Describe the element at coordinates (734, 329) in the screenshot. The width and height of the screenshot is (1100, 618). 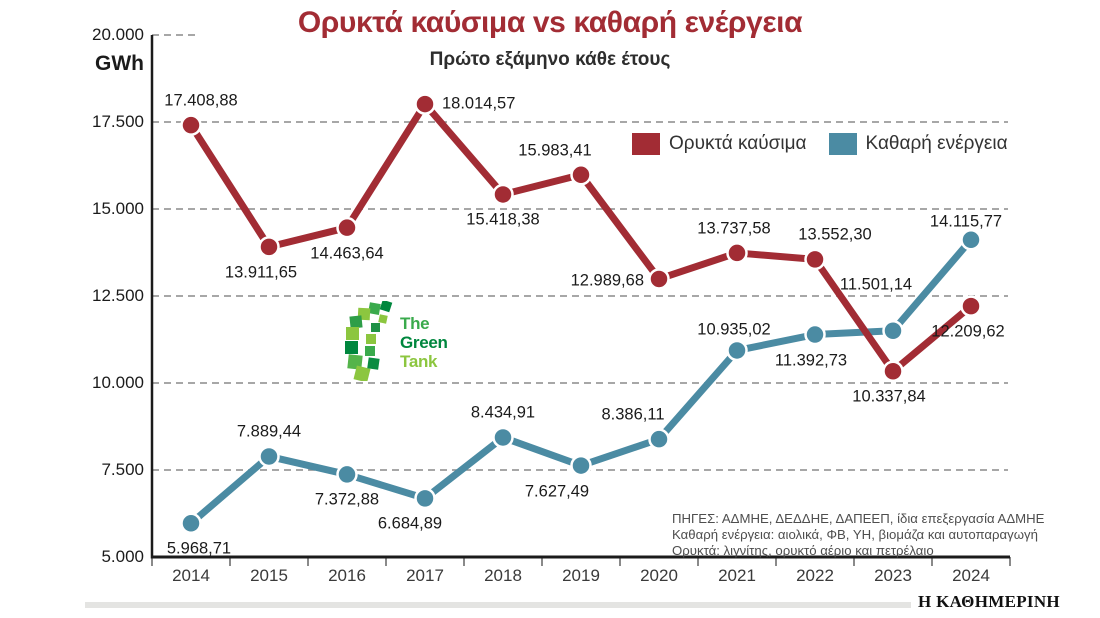
I see `point-label: 10.935,02` at that location.